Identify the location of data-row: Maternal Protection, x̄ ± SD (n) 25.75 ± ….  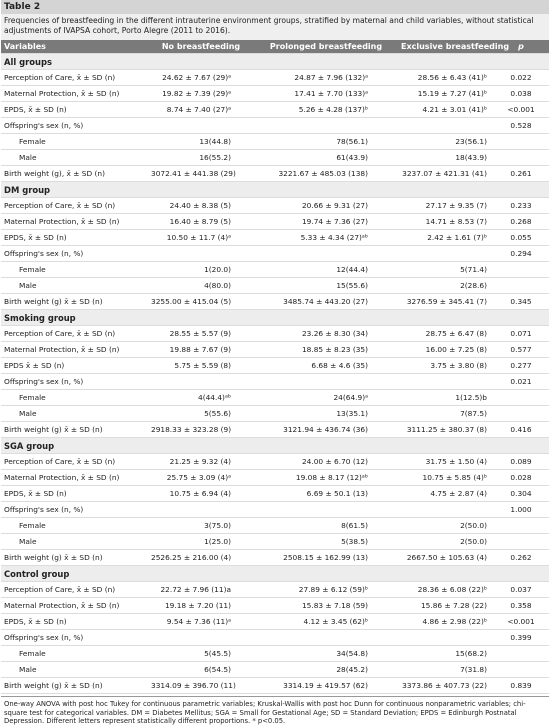
(275, 477).